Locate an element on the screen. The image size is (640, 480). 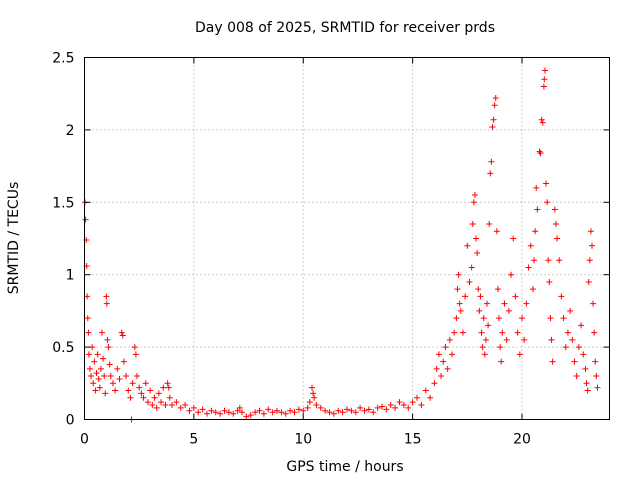
y-tick-label: 1 is located at coordinates (70, 276).